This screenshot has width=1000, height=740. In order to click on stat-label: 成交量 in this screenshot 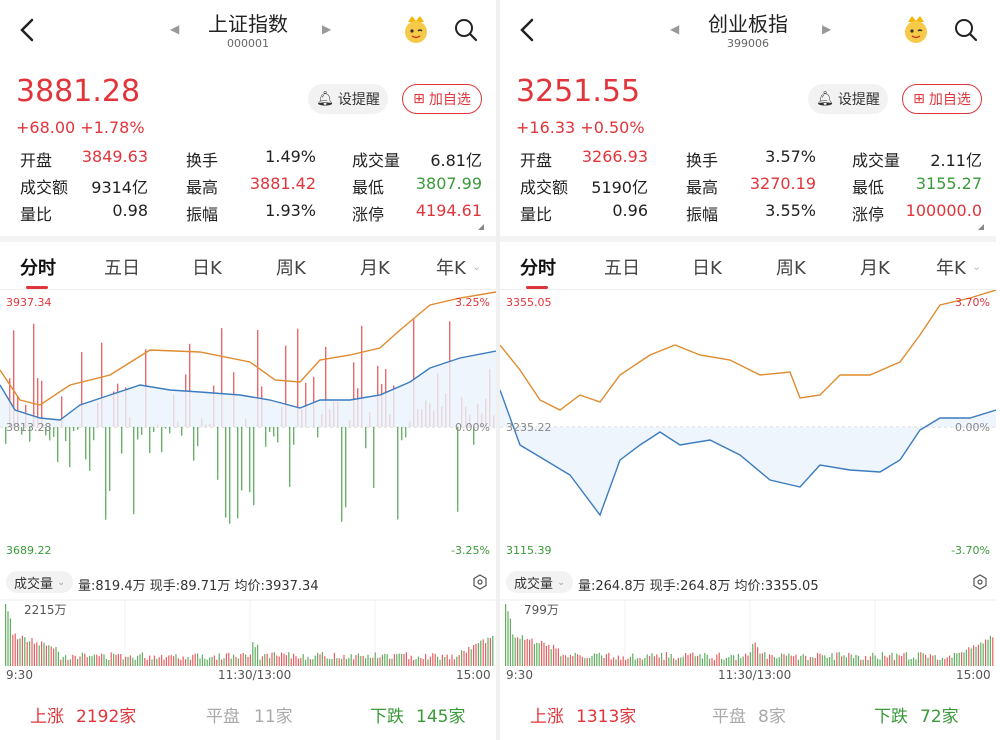, I will do `click(376, 160)`.